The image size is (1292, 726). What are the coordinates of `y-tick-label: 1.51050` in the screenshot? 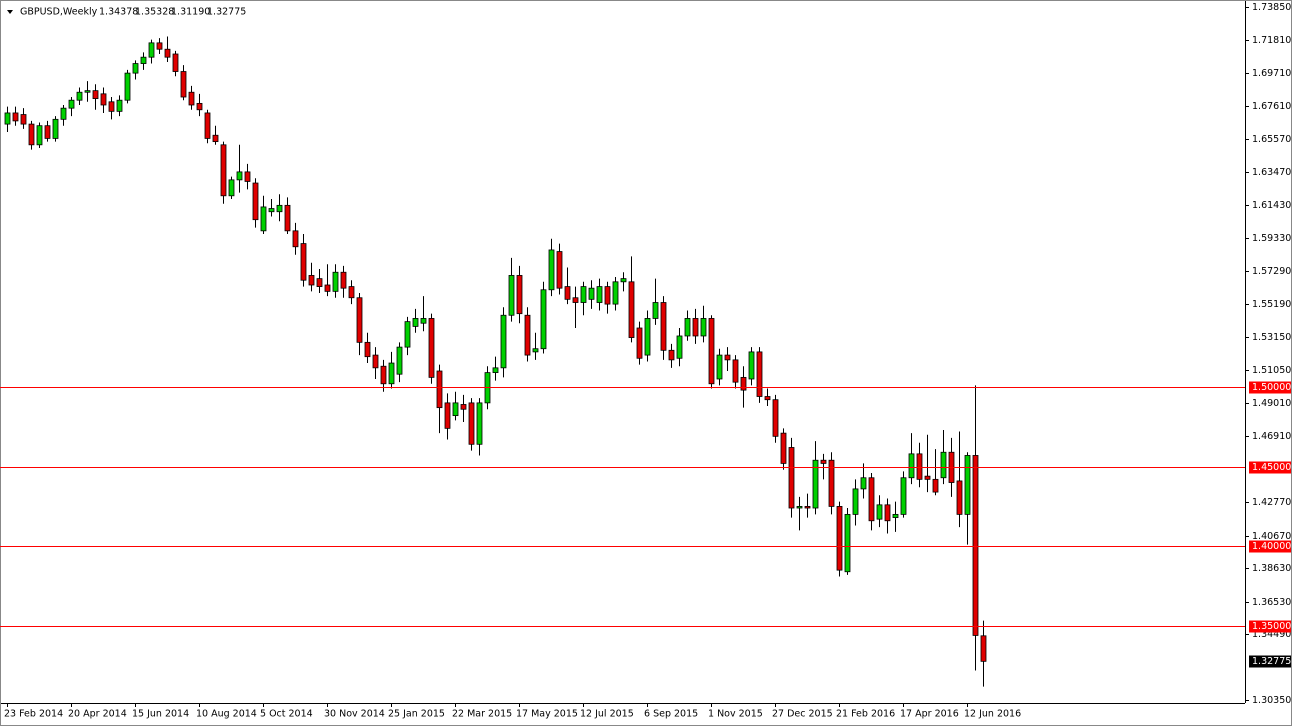 It's located at (1271, 370).